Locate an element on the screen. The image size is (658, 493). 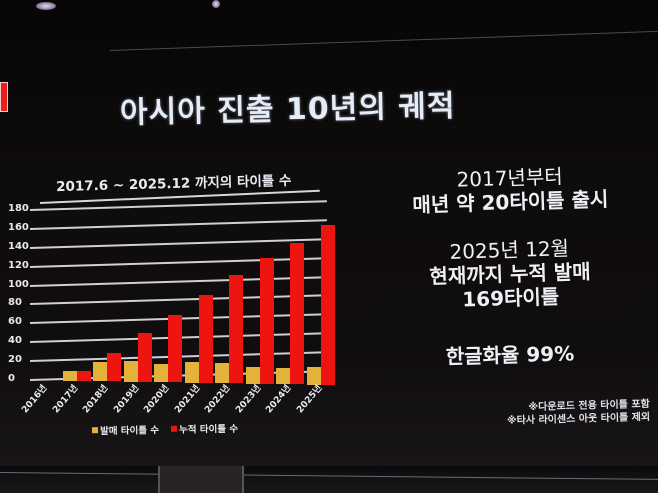
y-axis-tick: 180 is located at coordinates (18, 208).